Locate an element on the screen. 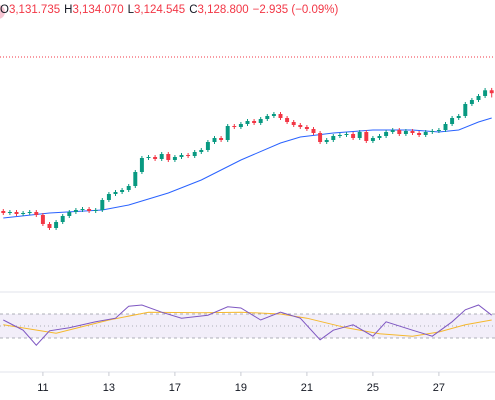 The height and width of the screenshot is (400, 495). x-tick-label: 27 is located at coordinates (439, 388).